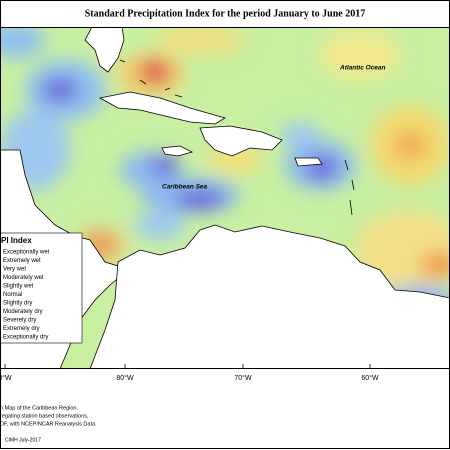  I want to click on legend-item: Moderately wet, so click(23, 278).